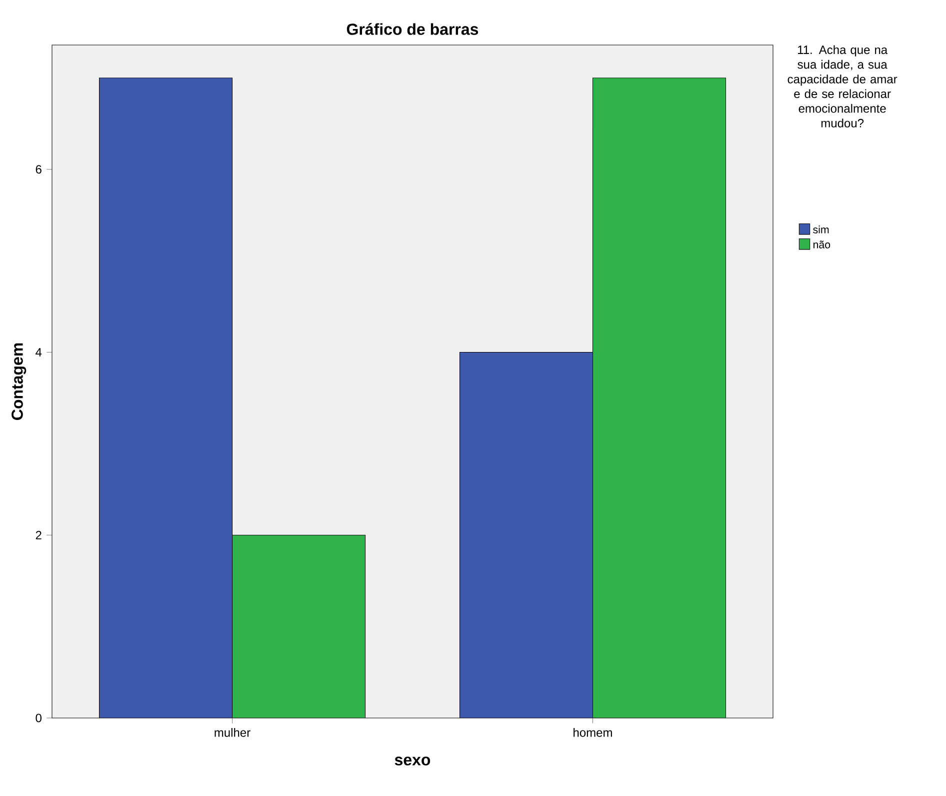  What do you see at coordinates (821, 244) in the screenshot?
I see `legend-label: não` at bounding box center [821, 244].